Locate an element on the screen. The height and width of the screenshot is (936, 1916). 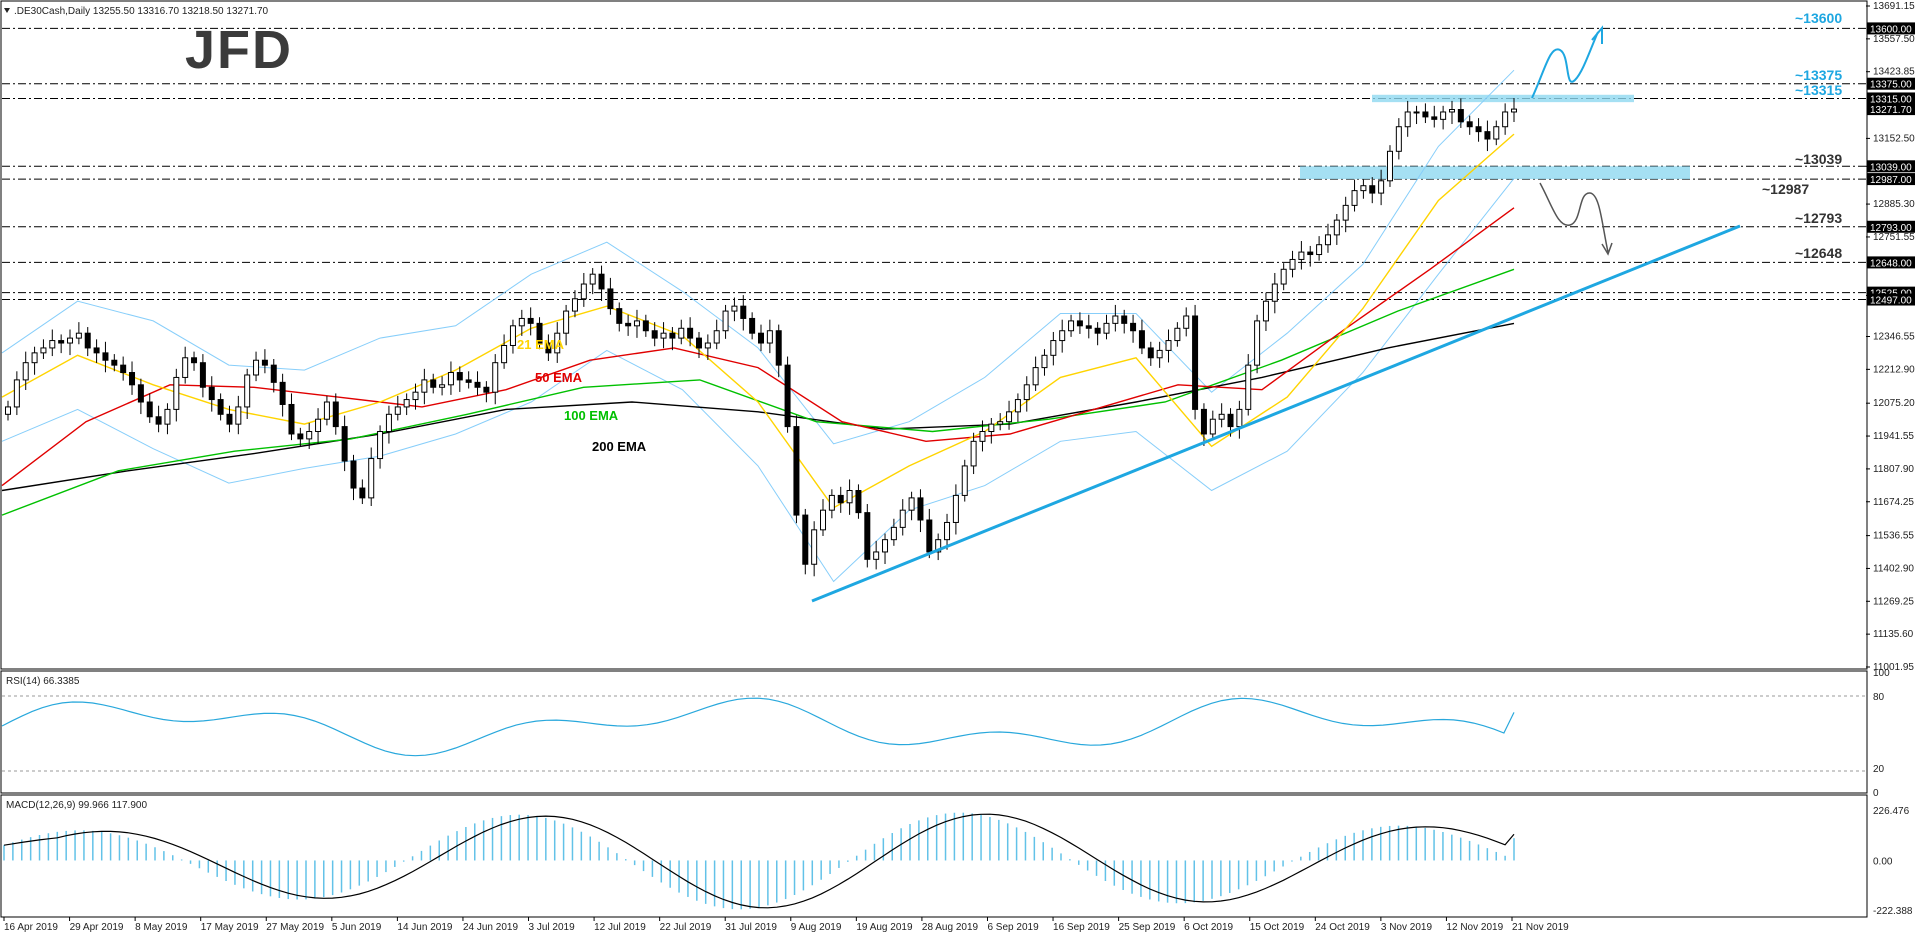
date-tick-label: 15 Oct 2019 is located at coordinates (1277, 927).